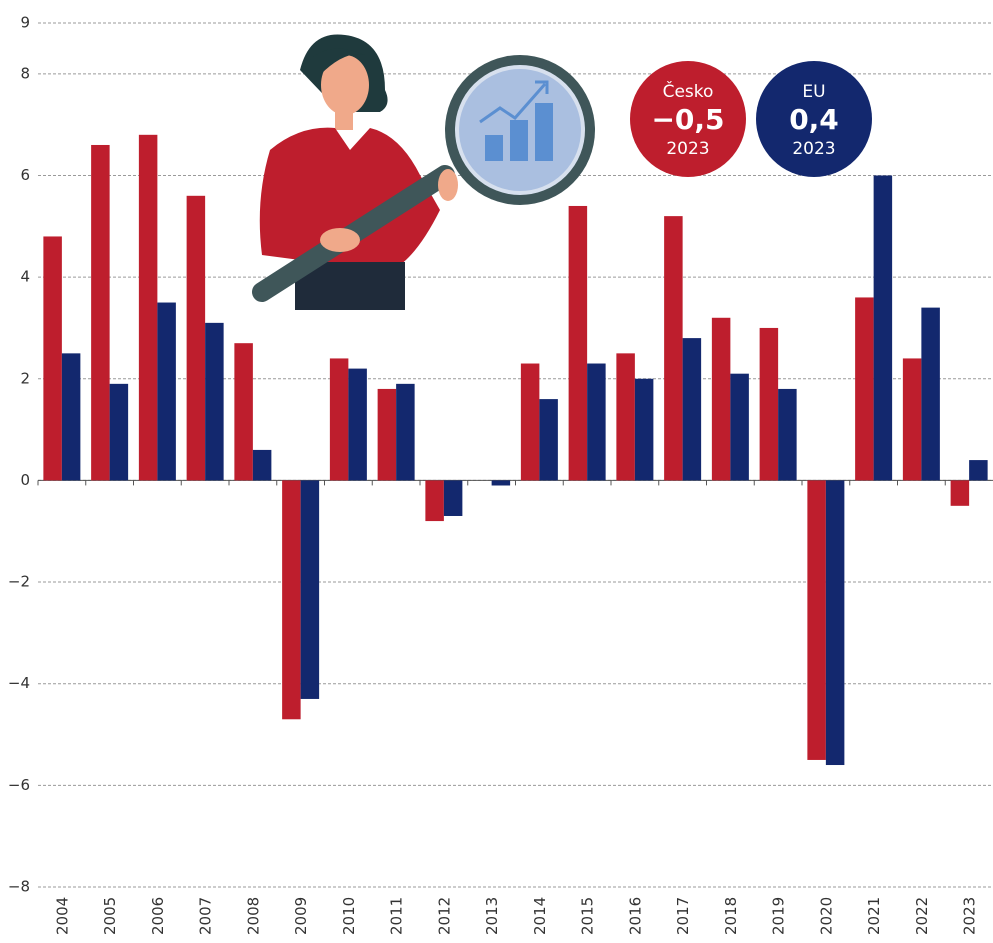  Describe the element at coordinates (813, 92) in the screenshot. I see `callout-name: EU` at that location.